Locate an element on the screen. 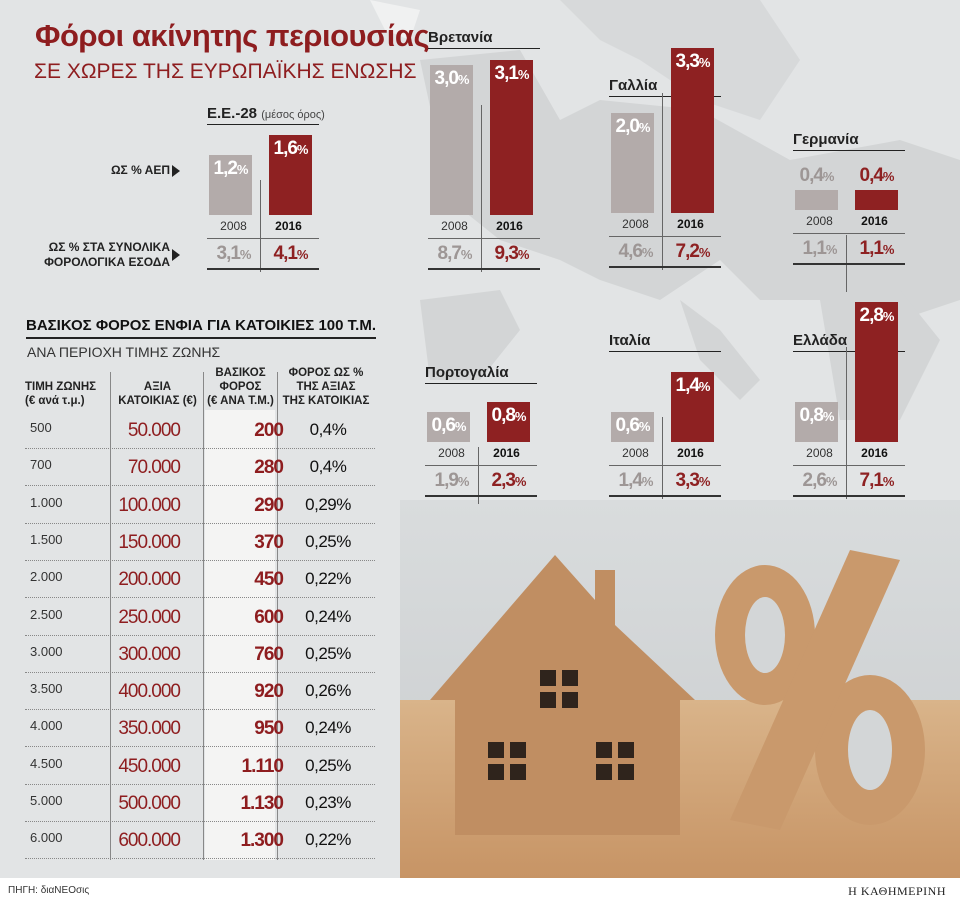 Image resolution: width=960 pixels, height=914 pixels. house-value: 50.000 is located at coordinates (154, 430).